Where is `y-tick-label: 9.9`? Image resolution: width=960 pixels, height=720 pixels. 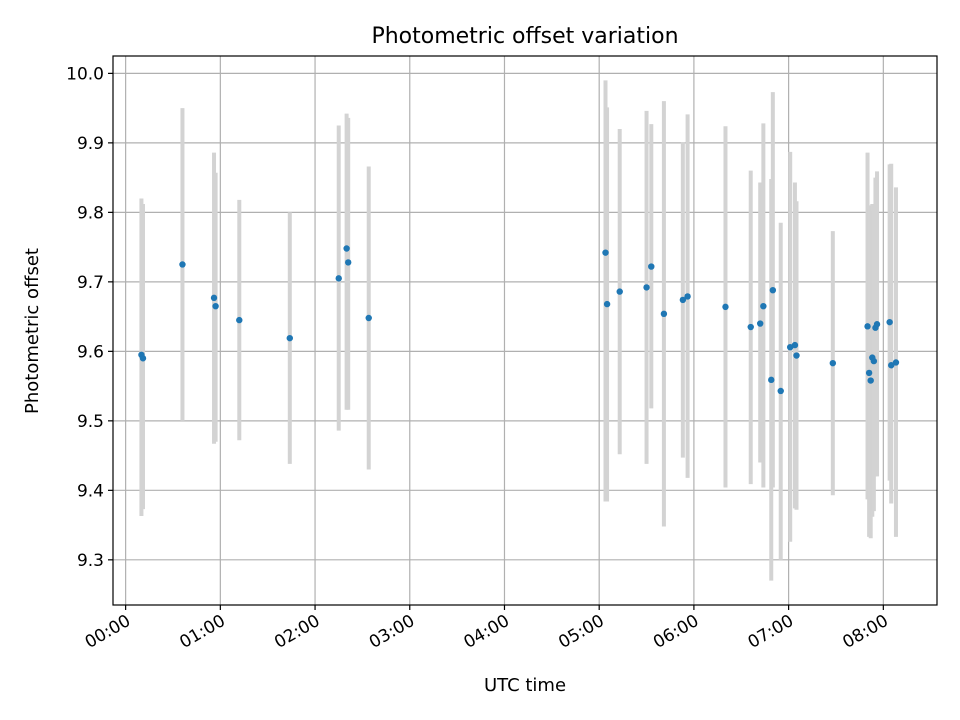 y-tick-label: 9.9 is located at coordinates (90, 144).